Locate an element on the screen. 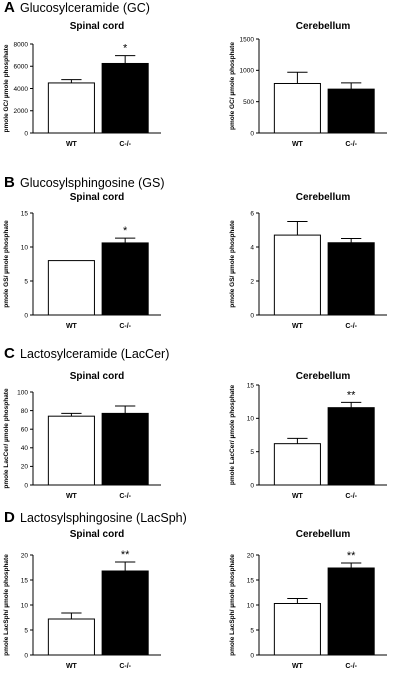 This screenshot has width=410, height=690. panel-title: Glucosylsphingosine (GS) is located at coordinates (92, 183).